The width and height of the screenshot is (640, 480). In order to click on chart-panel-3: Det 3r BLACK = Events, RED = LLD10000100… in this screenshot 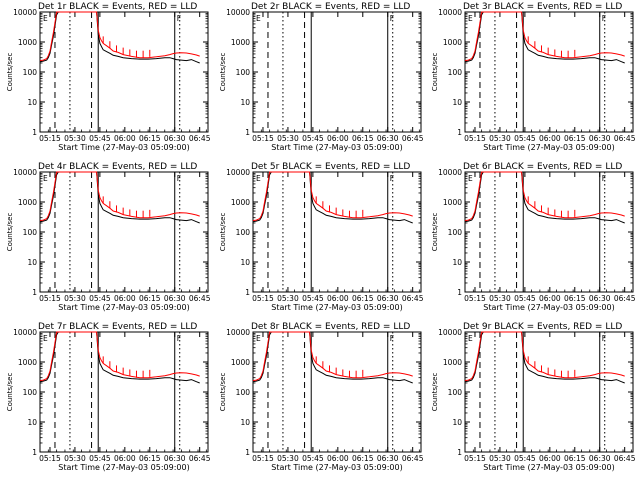, I will do `click(533, 77)`.